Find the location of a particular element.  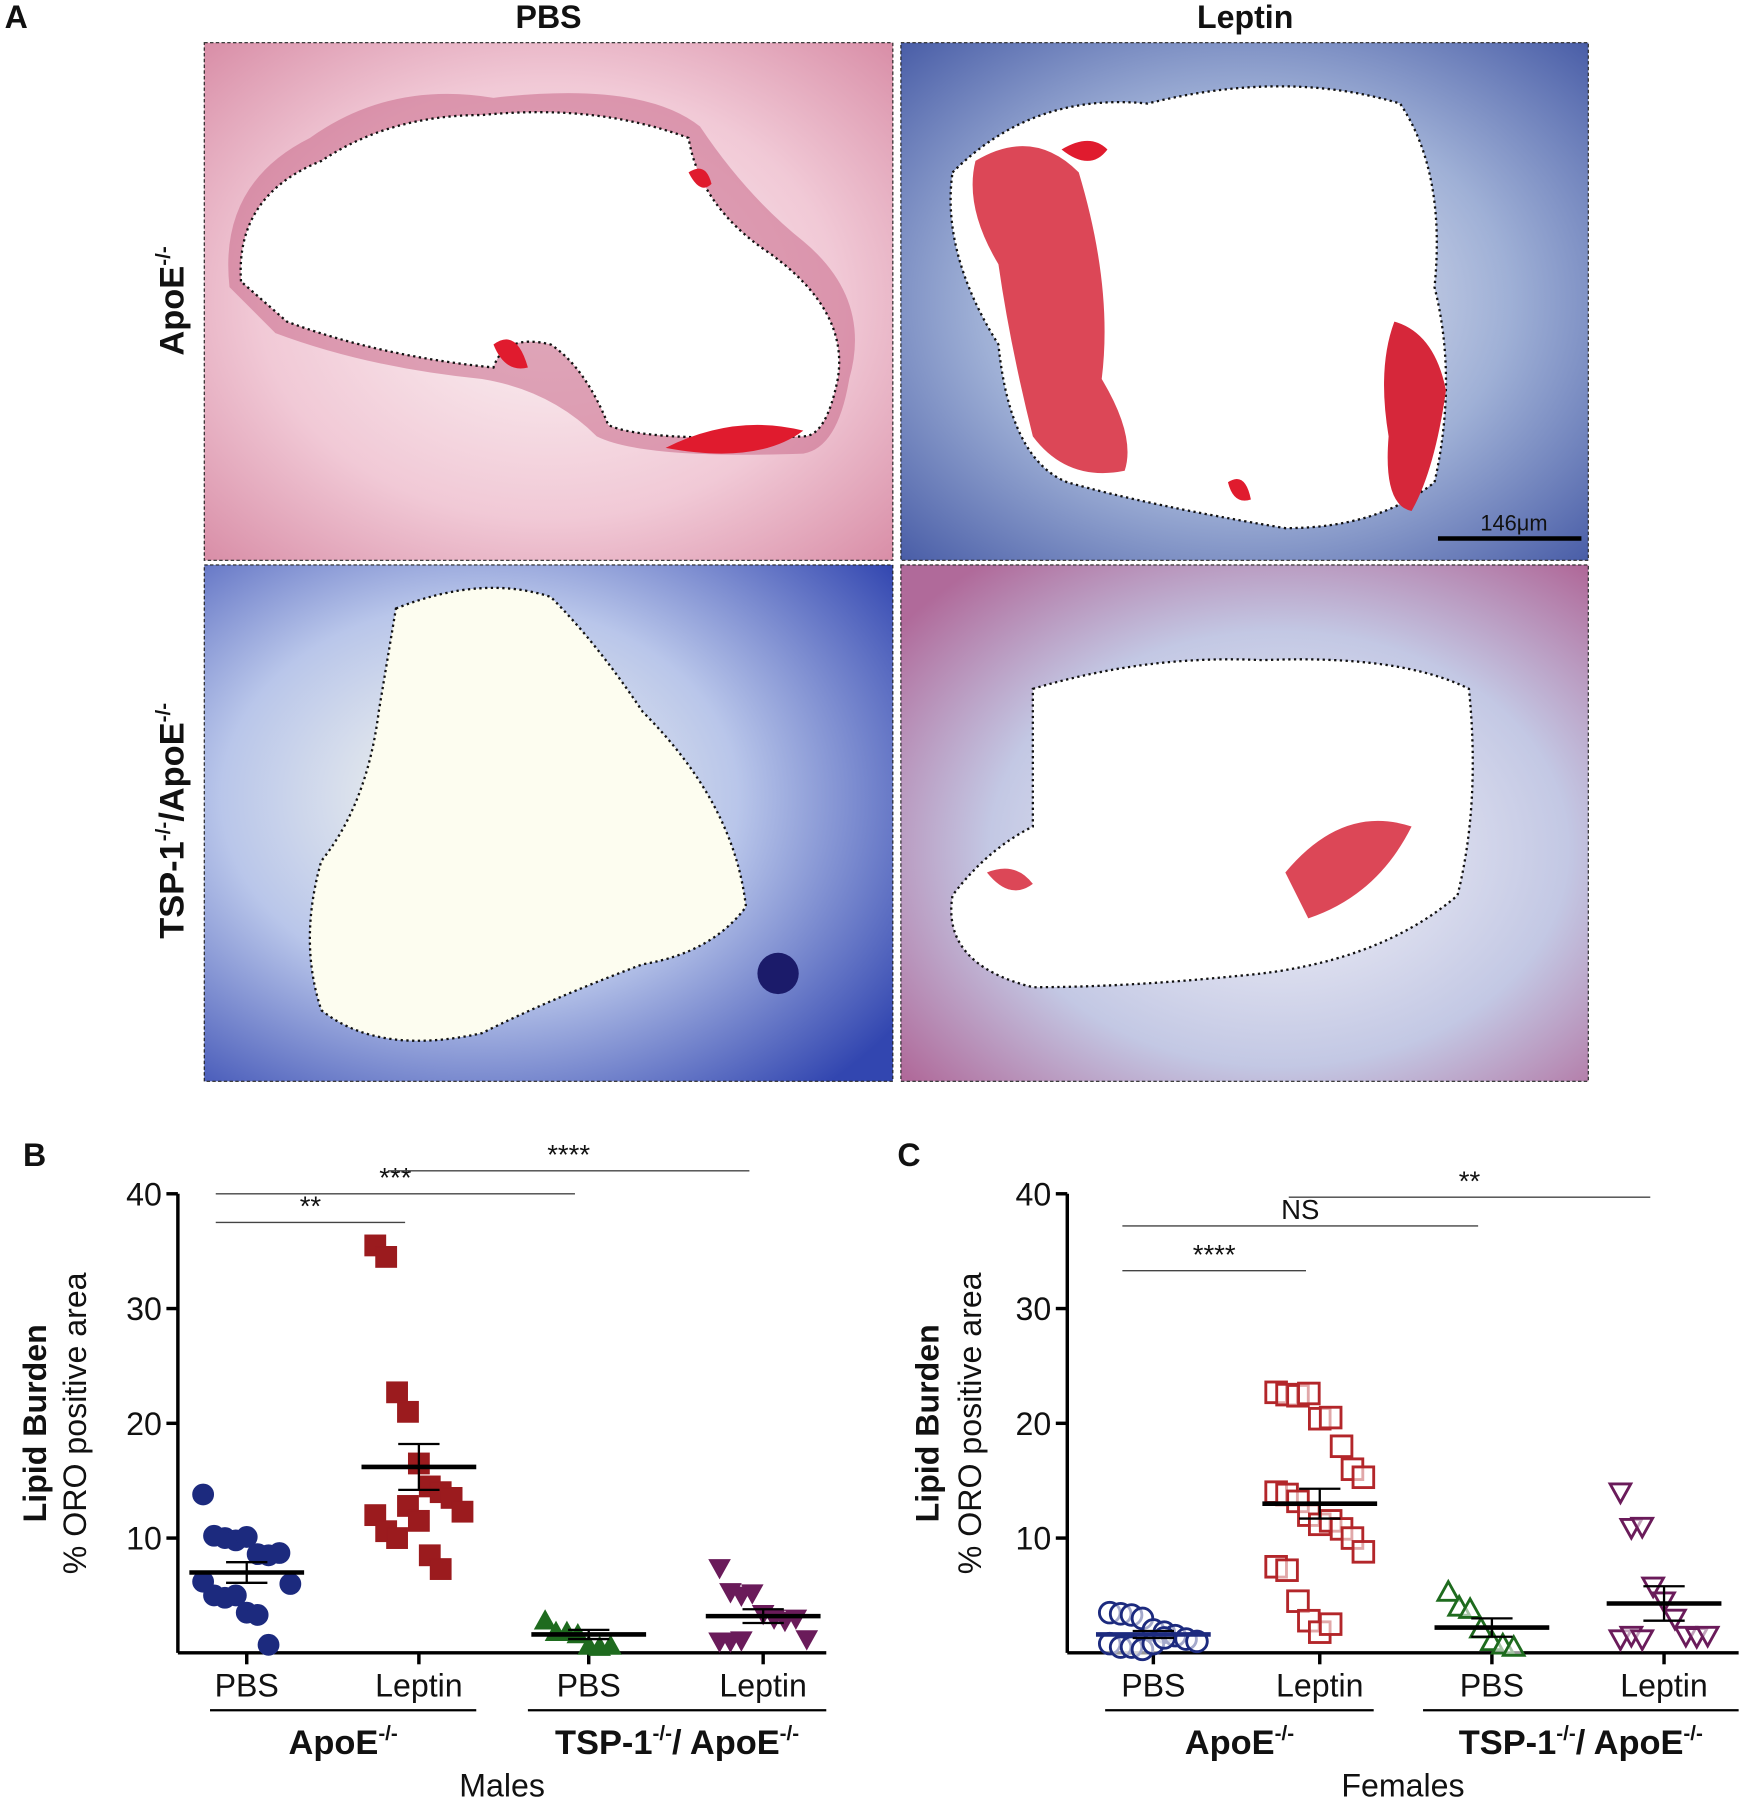

significance-label: NS is located at coordinates (1300, 1209).